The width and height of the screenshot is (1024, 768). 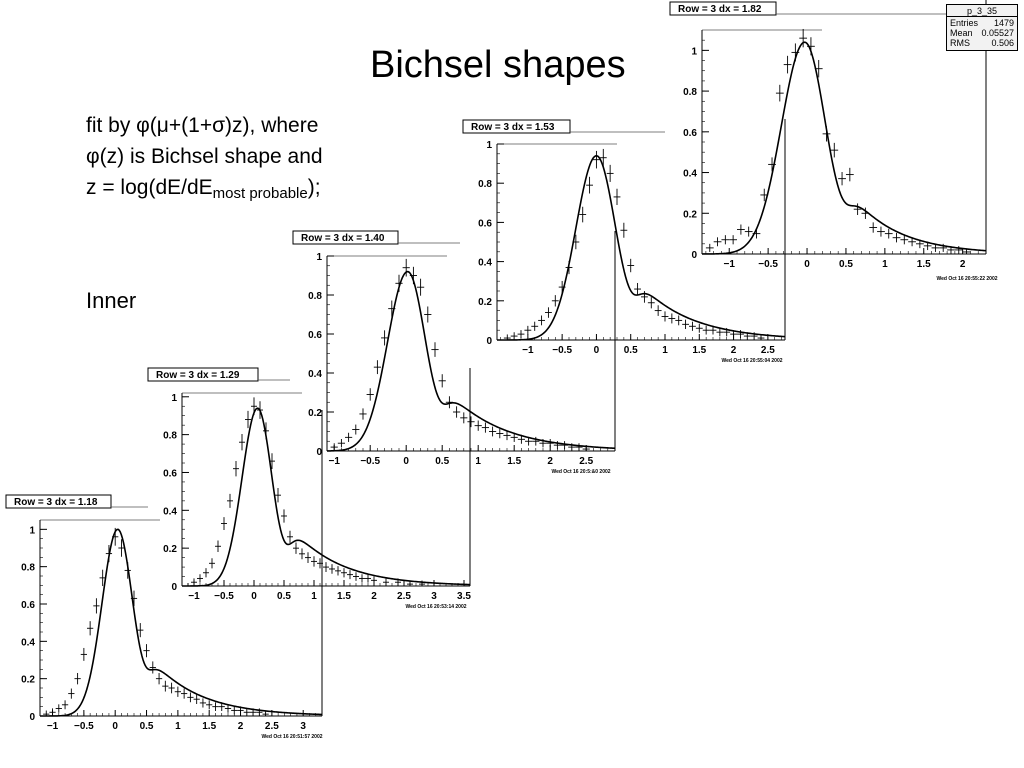 I want to click on stats-label: Mean, so click(x=961, y=33).